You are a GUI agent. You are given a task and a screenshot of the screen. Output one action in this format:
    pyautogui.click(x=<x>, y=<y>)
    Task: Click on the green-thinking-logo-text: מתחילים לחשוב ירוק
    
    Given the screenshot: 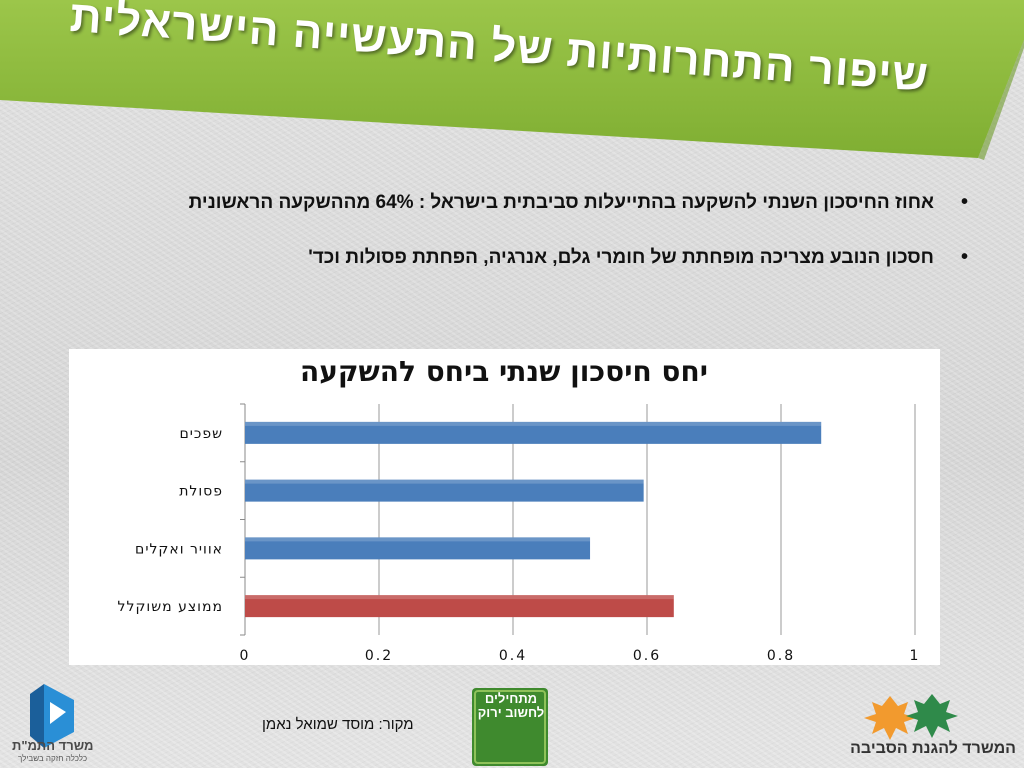 What is the action you would take?
    pyautogui.click(x=511, y=705)
    